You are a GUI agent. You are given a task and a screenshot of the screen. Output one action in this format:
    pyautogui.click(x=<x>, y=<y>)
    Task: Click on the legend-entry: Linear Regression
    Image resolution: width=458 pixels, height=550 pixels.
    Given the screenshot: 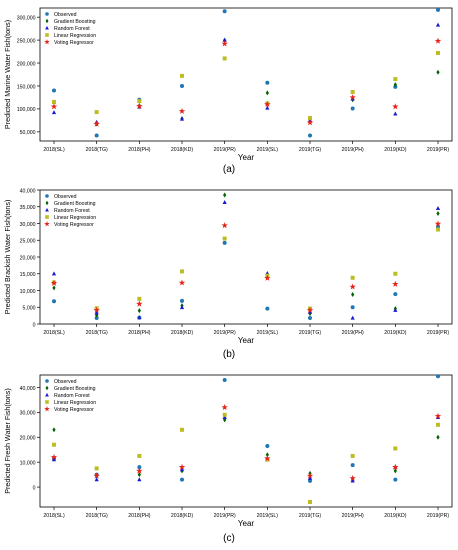 What is the action you would take?
    pyautogui.click(x=75, y=36)
    